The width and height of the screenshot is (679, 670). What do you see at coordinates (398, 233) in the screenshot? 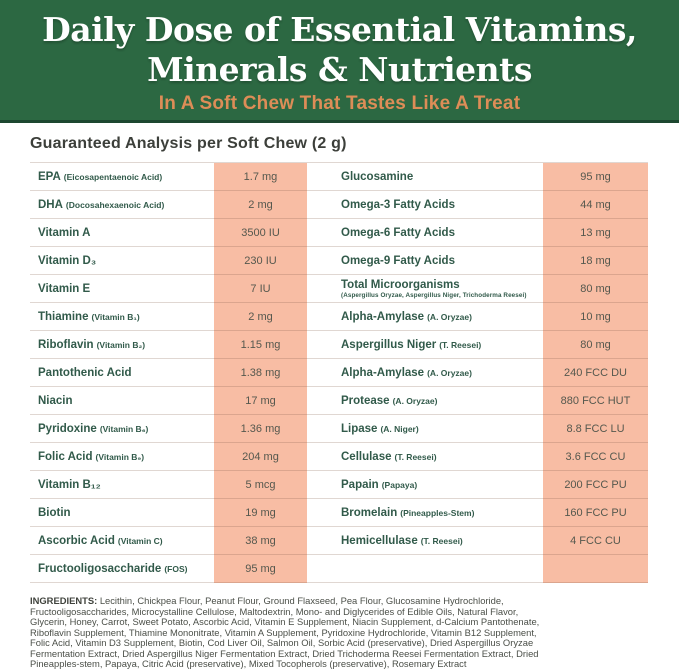
I see `nutrient-name: Omega-6 Fatty Acids` at bounding box center [398, 233].